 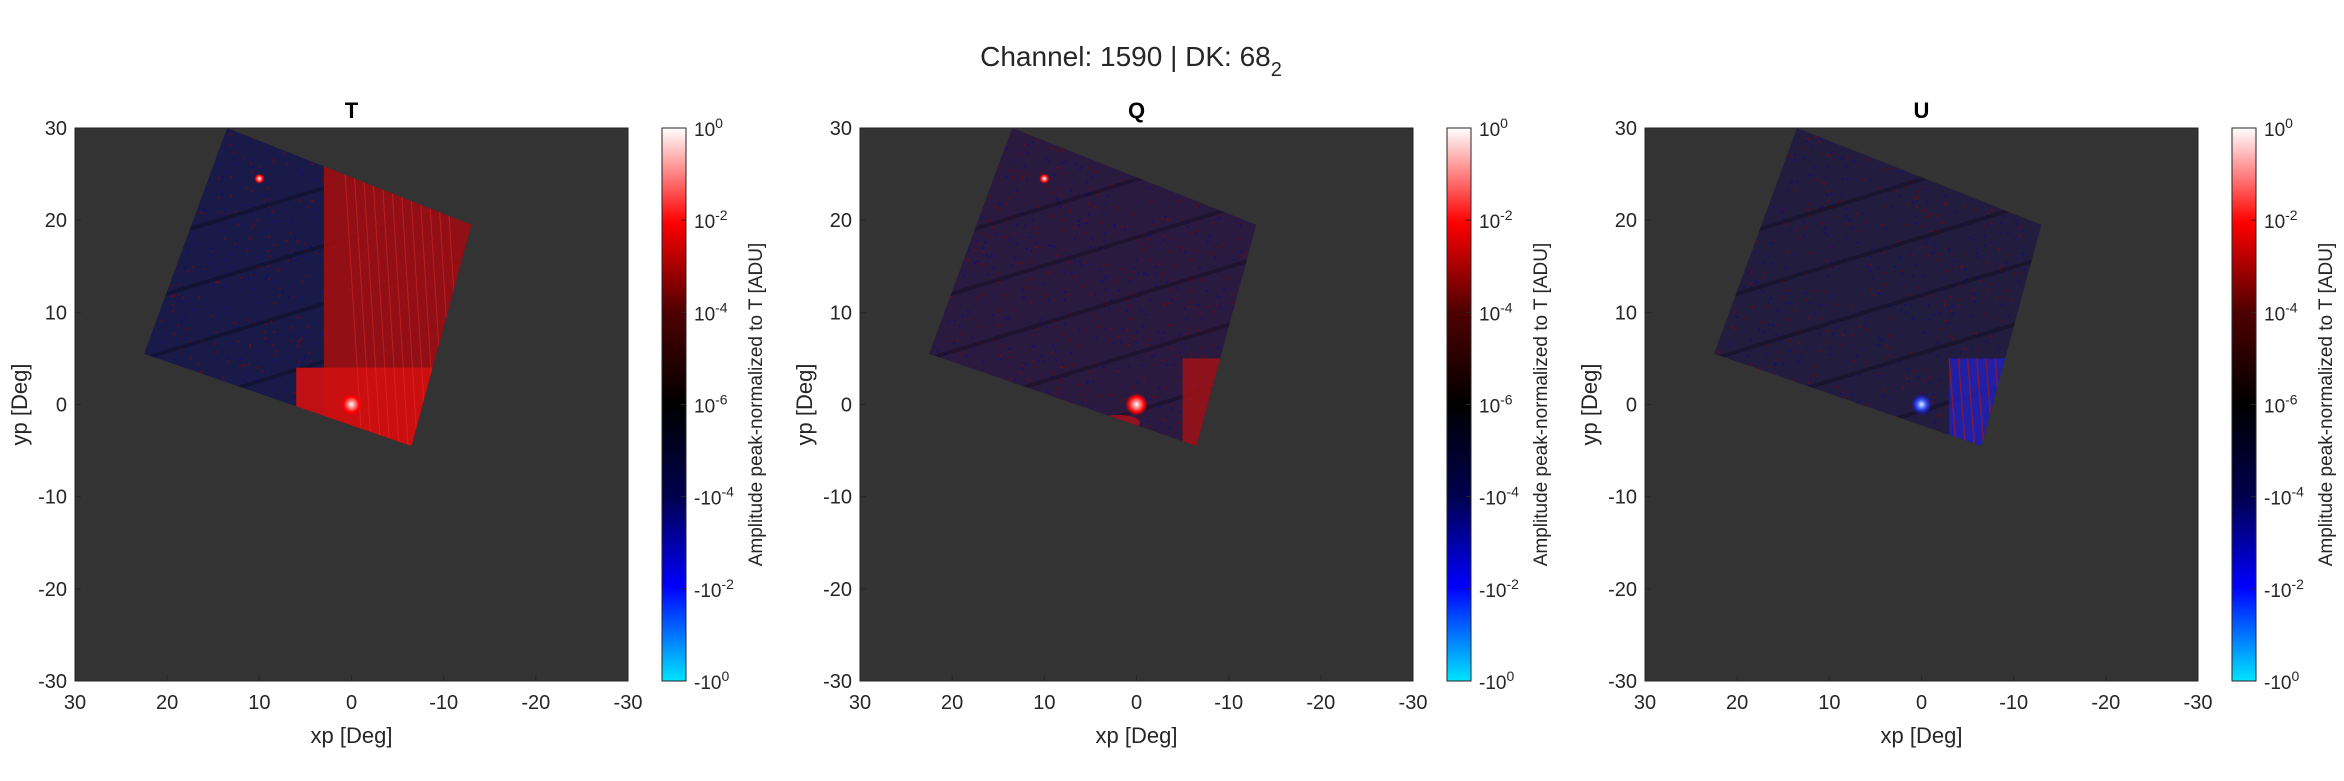 I want to click on colorbar-tick-label: 10-4, so click(x=2281, y=312).